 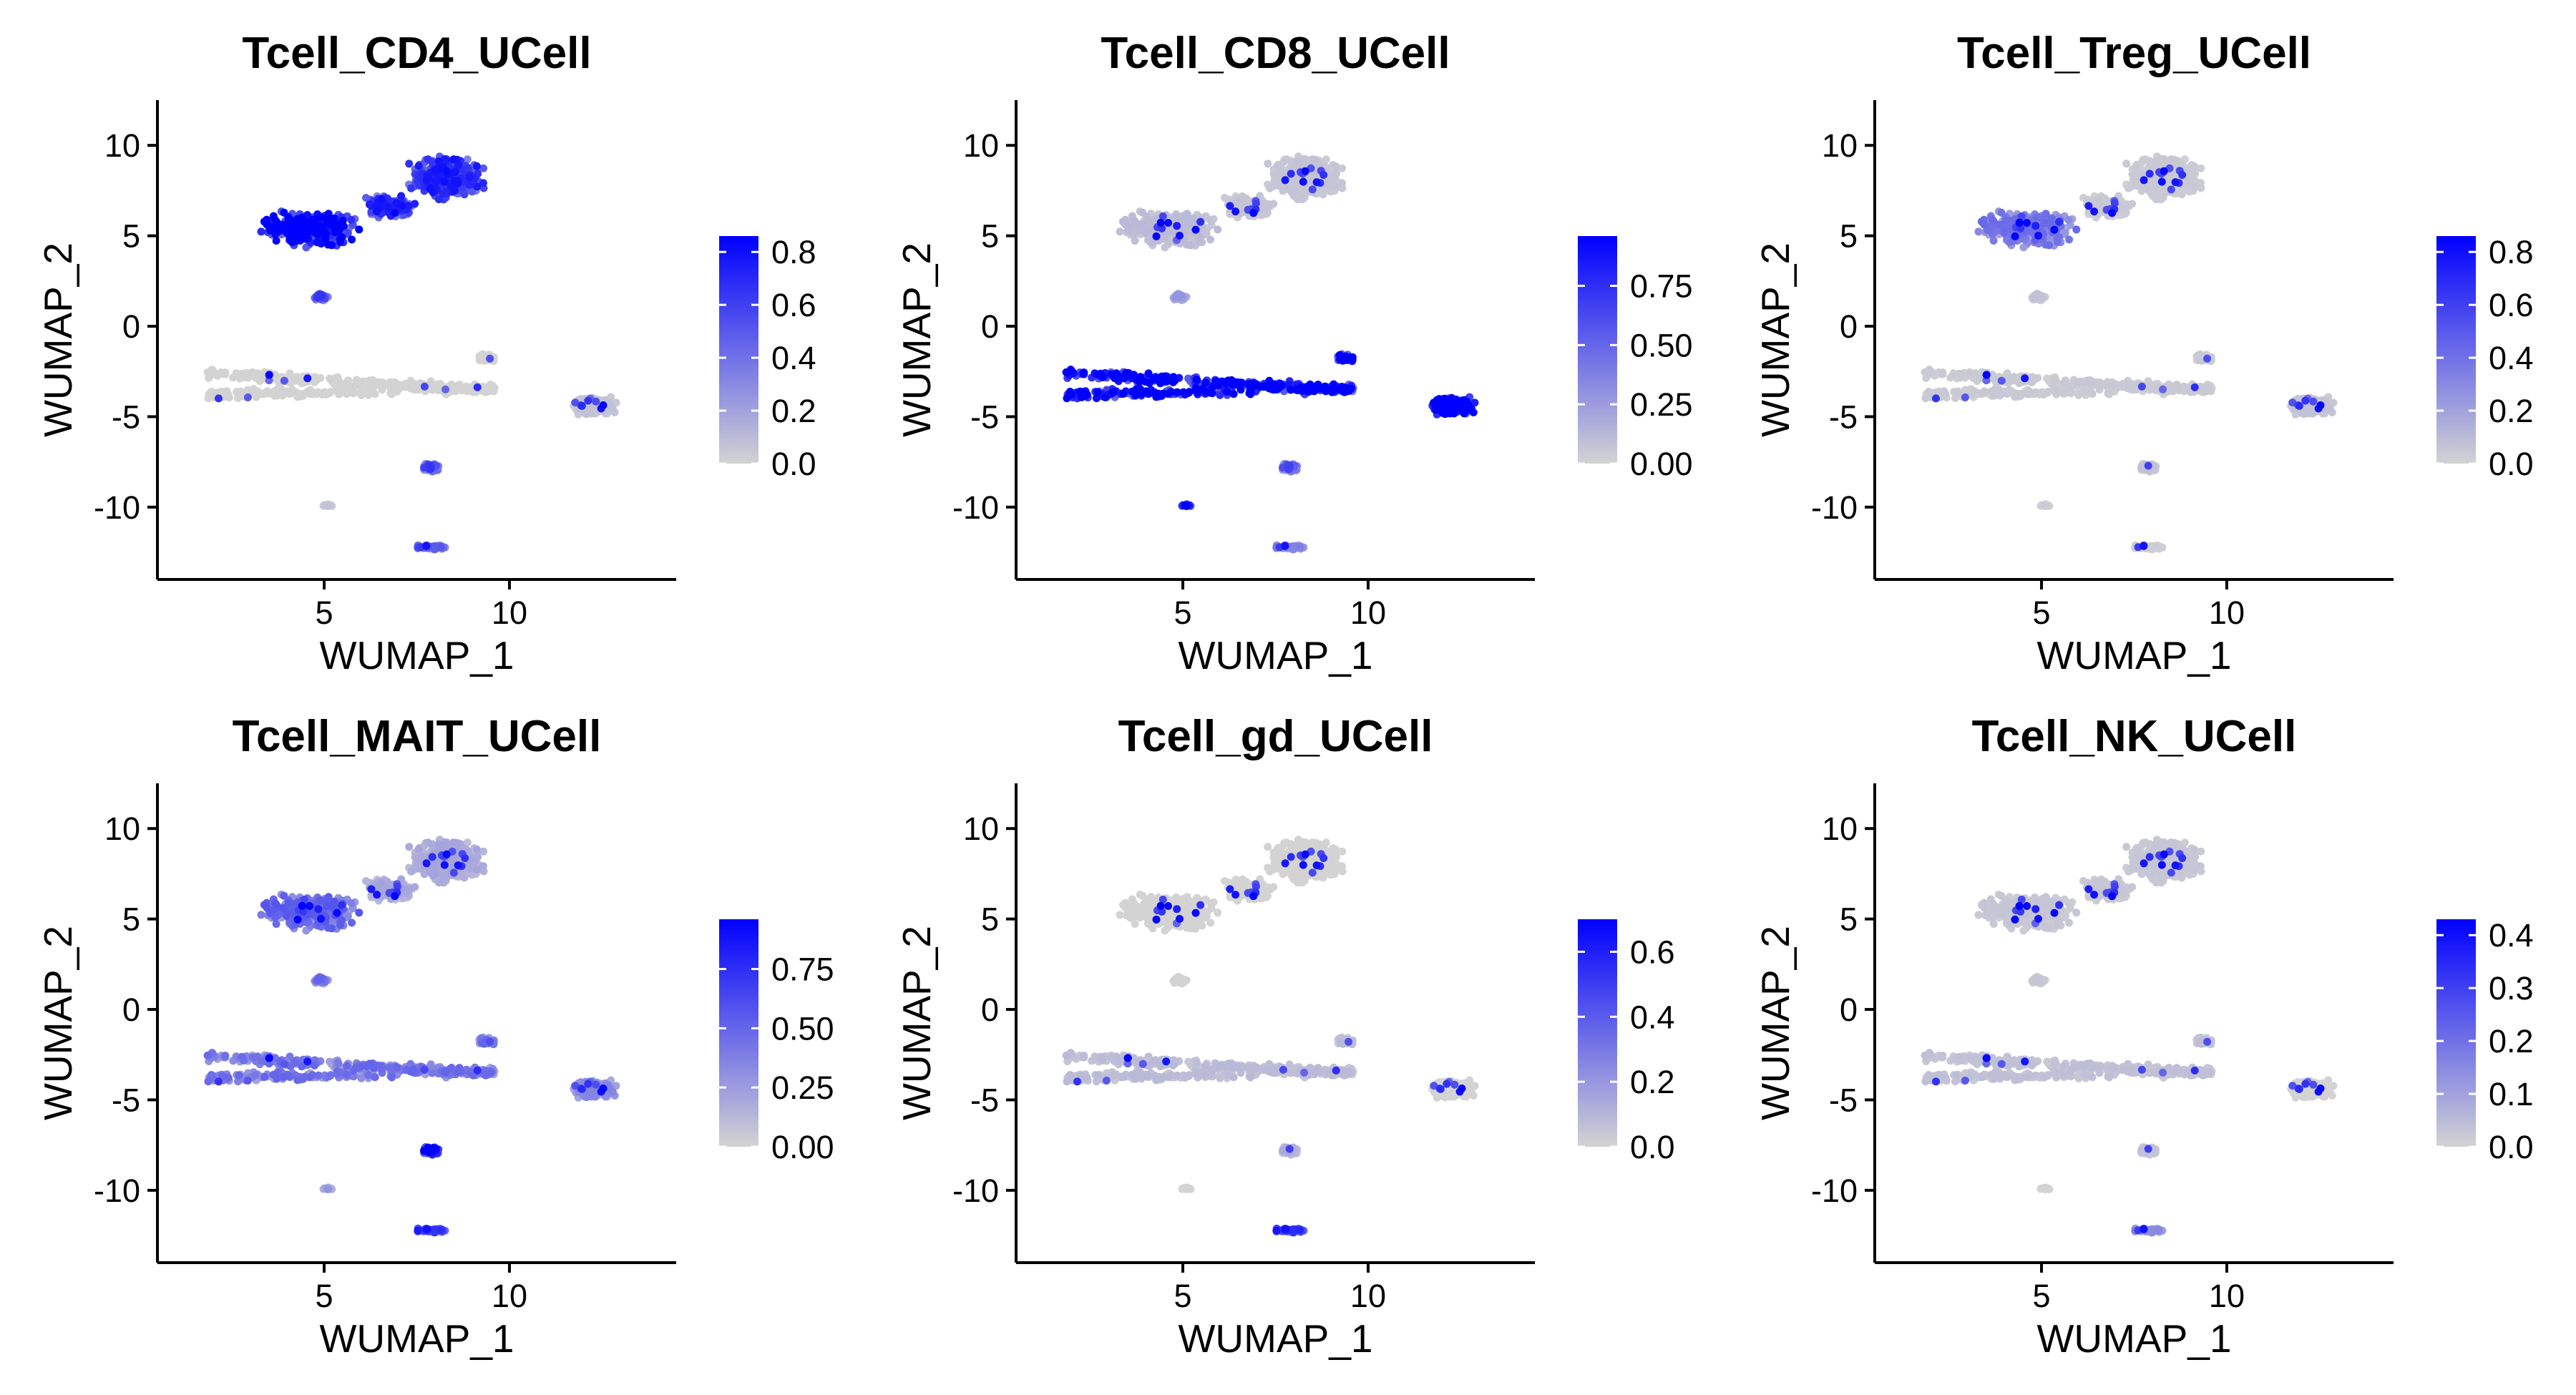 I want to click on panel-title: Tcell_CD4_UCell, so click(x=416, y=54).